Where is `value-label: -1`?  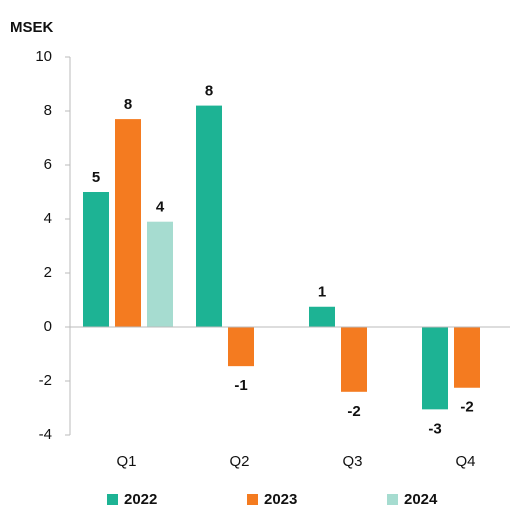 value-label: -1 is located at coordinates (240, 385).